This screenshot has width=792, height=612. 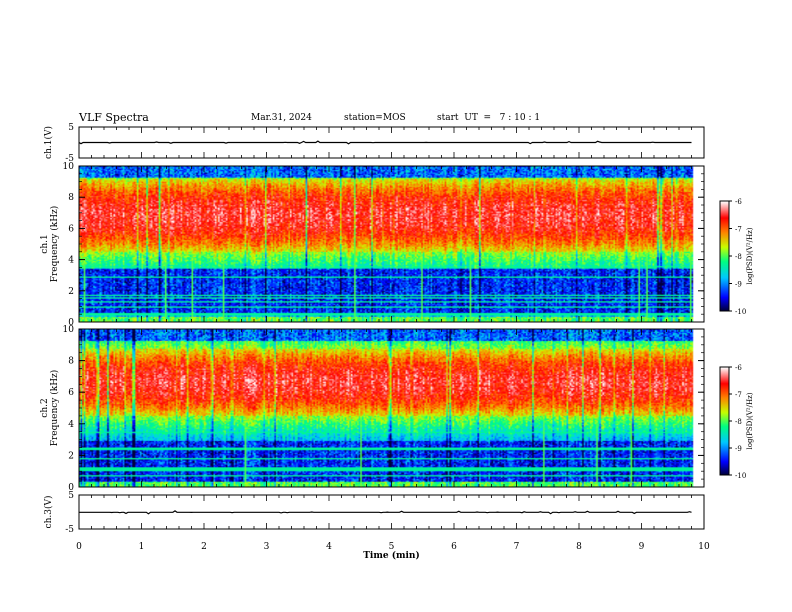 What do you see at coordinates (48, 512) in the screenshot?
I see `ch3-waveform-ylabel: ch.3(V)` at bounding box center [48, 512].